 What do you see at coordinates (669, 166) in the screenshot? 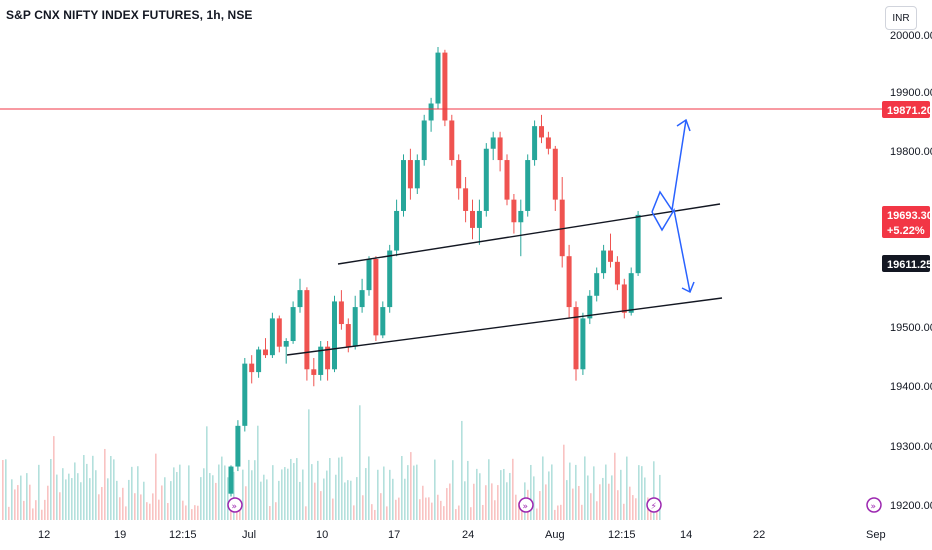
I see `projection-arrow-up` at bounding box center [669, 166].